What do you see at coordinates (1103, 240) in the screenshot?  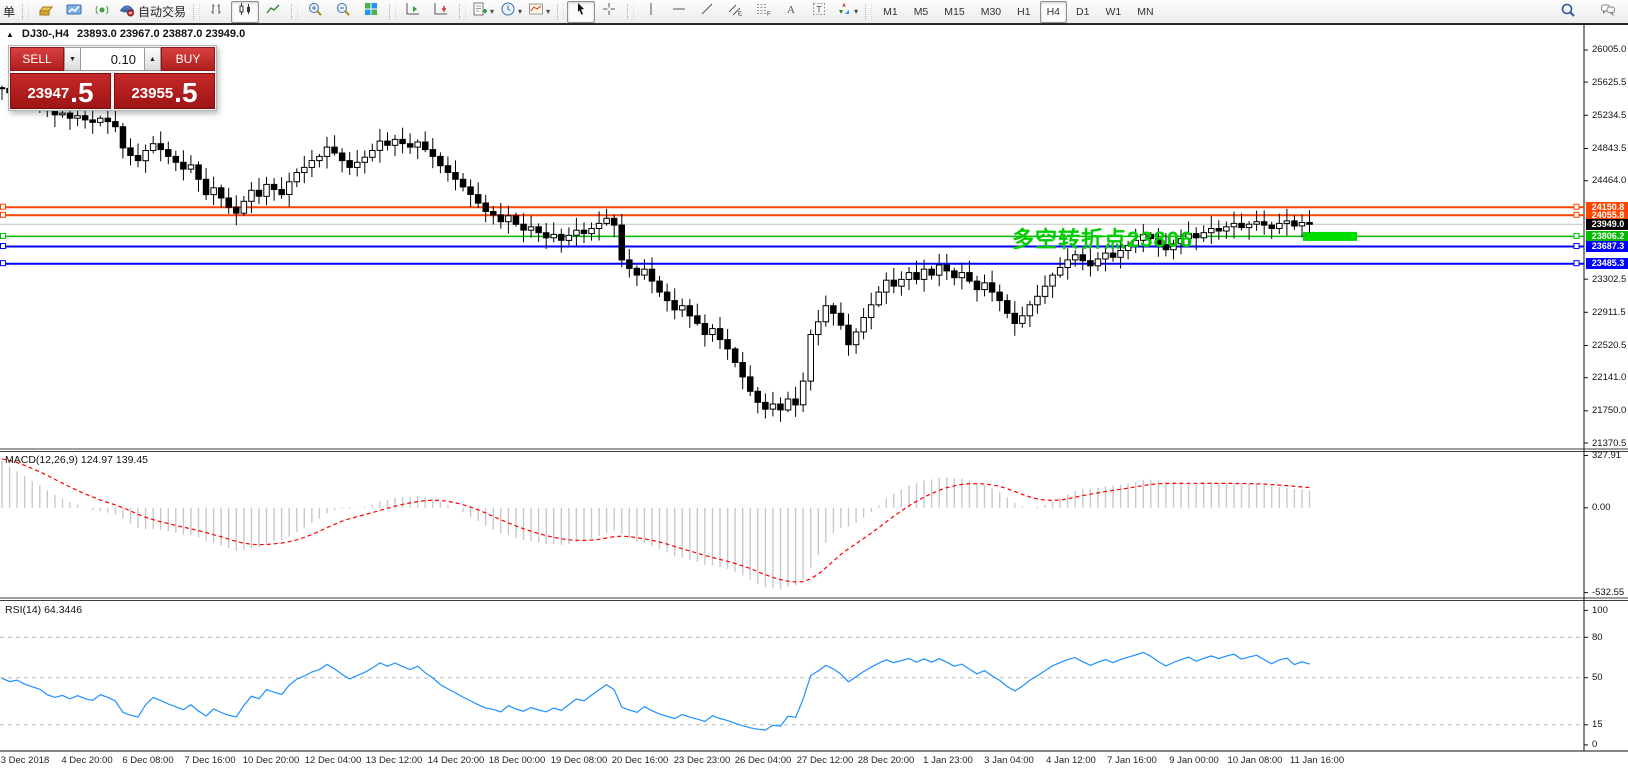 I see `annotation-text: 多空转折点23806` at bounding box center [1103, 240].